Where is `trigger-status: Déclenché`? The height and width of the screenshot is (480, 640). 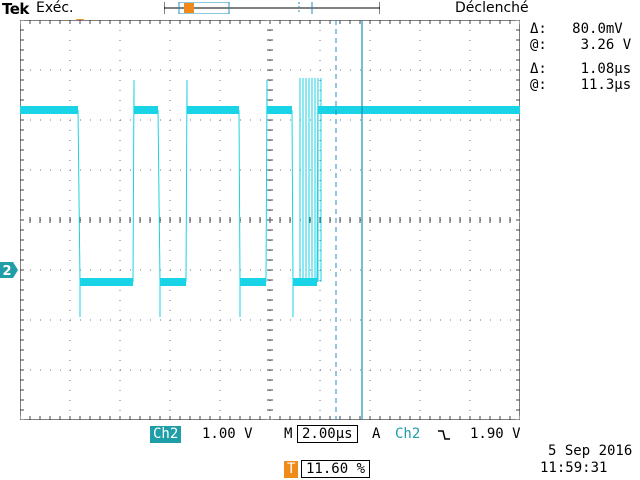
trigger-status: Déclenché is located at coordinates (492, 8).